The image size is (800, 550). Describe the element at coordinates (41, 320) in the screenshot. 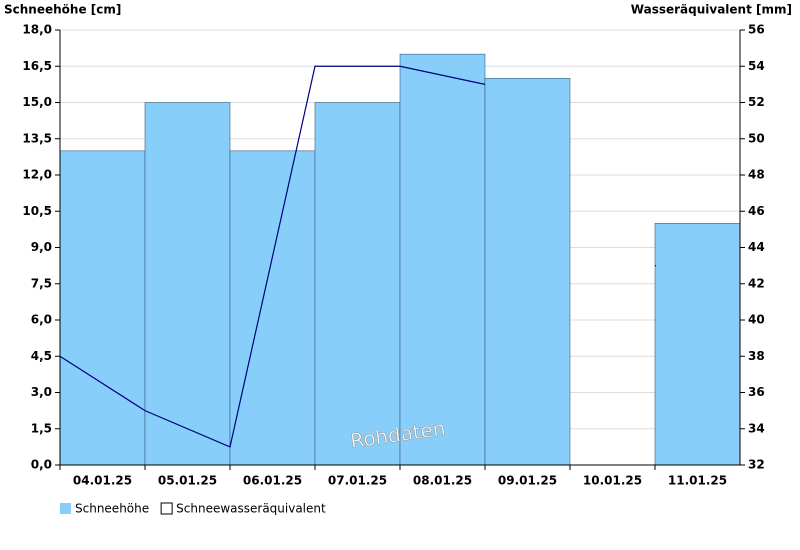

I see `y-tick-label: 6,0` at that location.